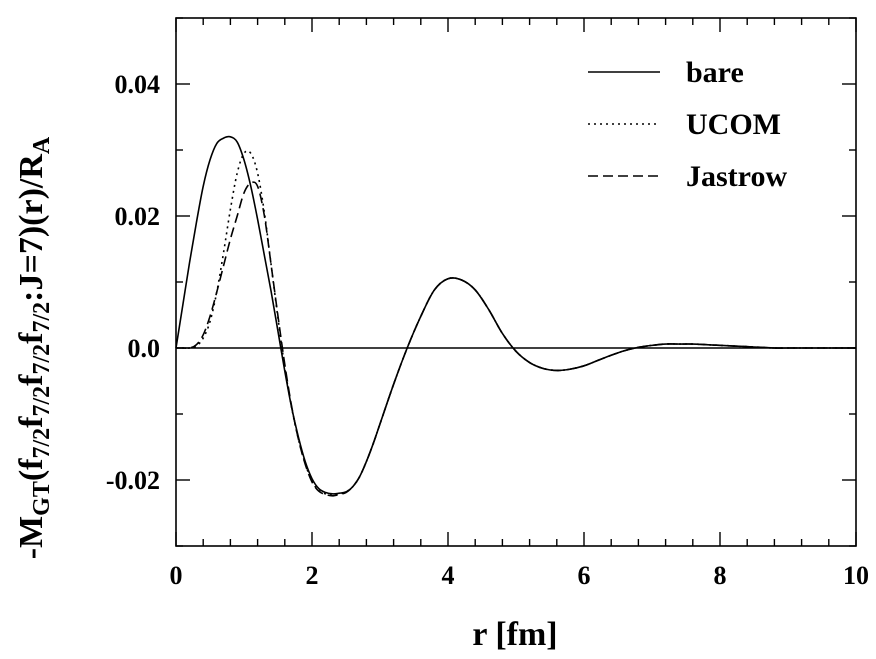  Describe the element at coordinates (138, 84) in the screenshot. I see `y-tick-label: 0.04` at that location.